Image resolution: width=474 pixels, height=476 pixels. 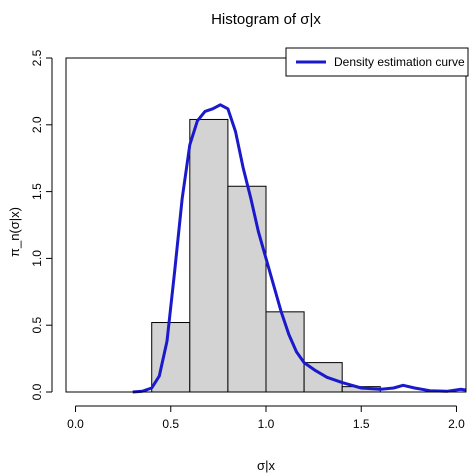 What do you see at coordinates (37, 391) in the screenshot?
I see `y-tick-label: 0.0` at bounding box center [37, 391].